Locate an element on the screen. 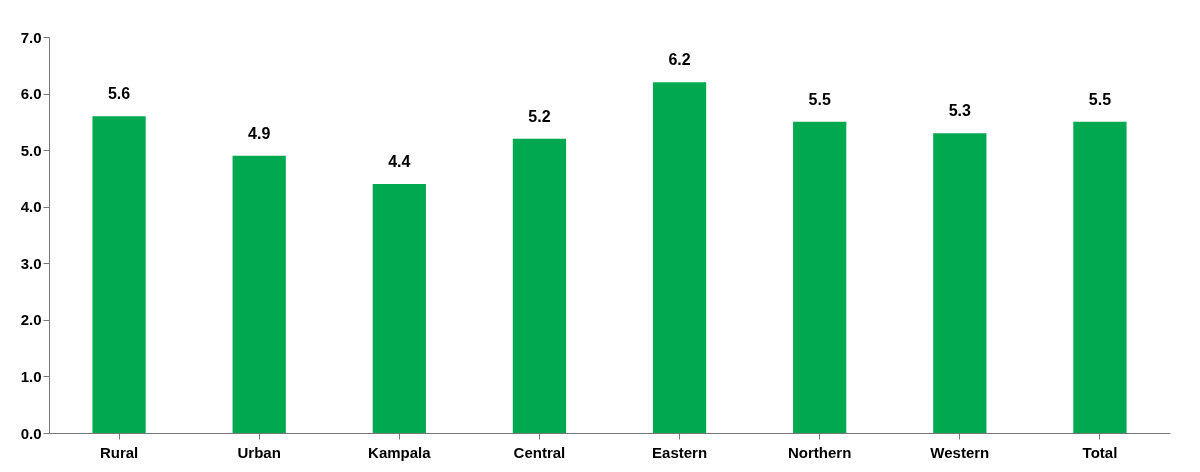 This screenshot has width=1200, height=472. data-label: 4.9 is located at coordinates (259, 133).